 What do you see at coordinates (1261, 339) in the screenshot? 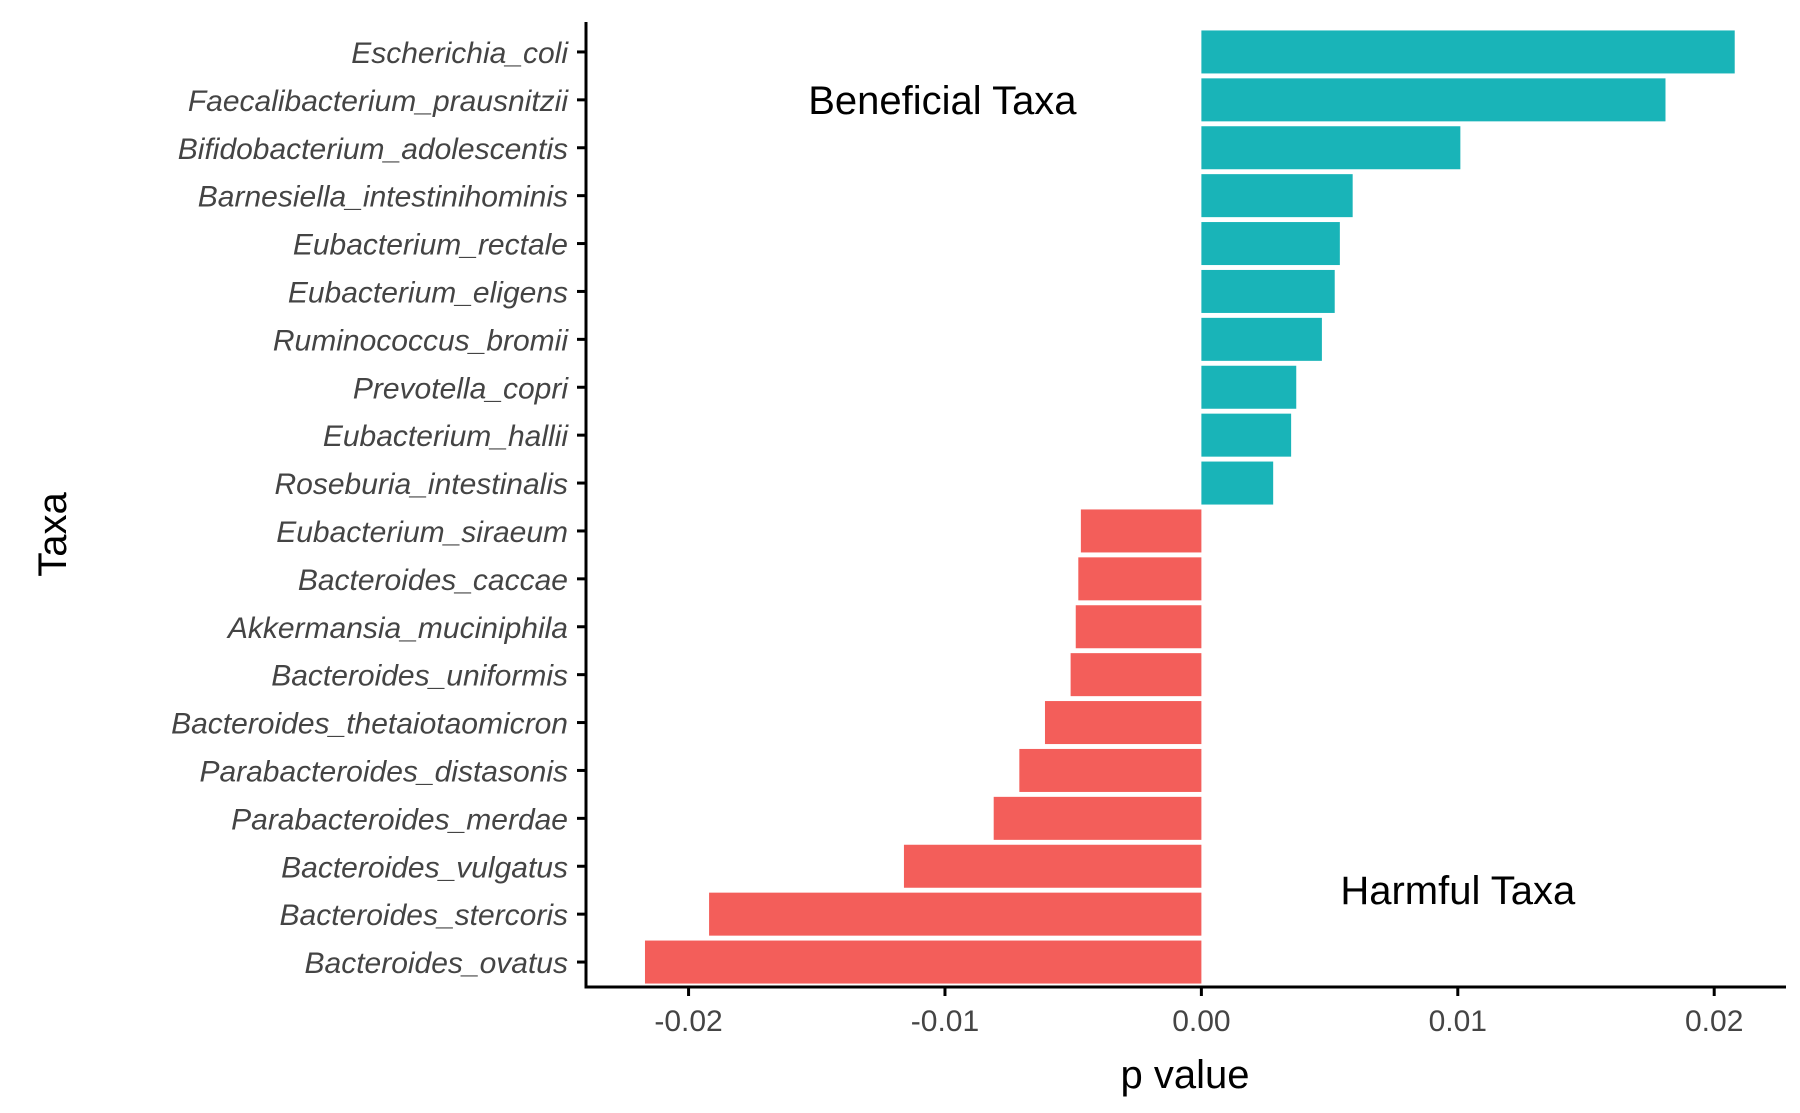
I see `bar-Ruminococcus_bromii` at bounding box center [1261, 339].